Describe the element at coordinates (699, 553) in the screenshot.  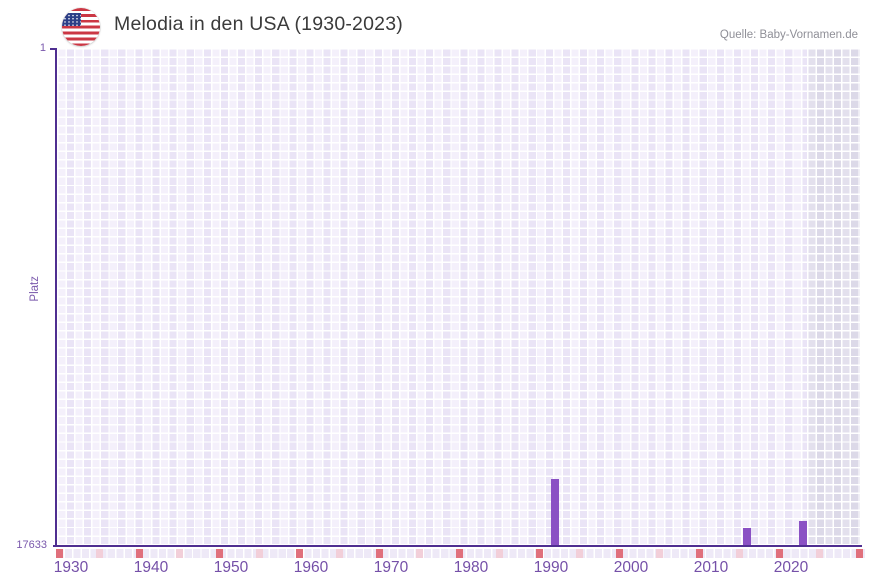
I see `decade-tick-2010` at that location.